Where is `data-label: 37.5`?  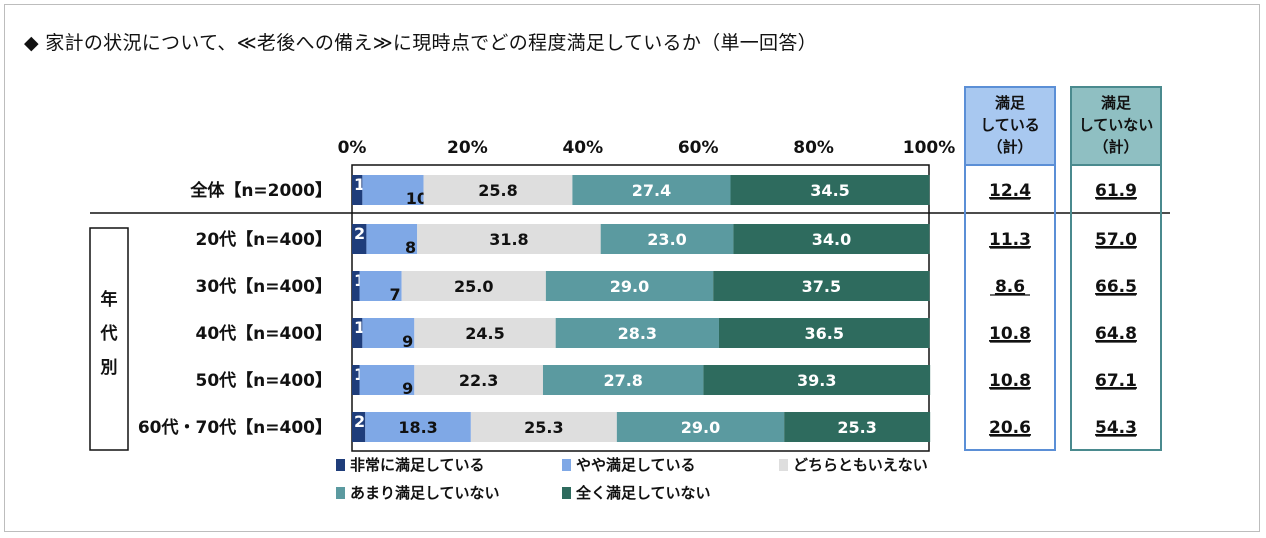
data-label: 37.5 is located at coordinates (821, 286).